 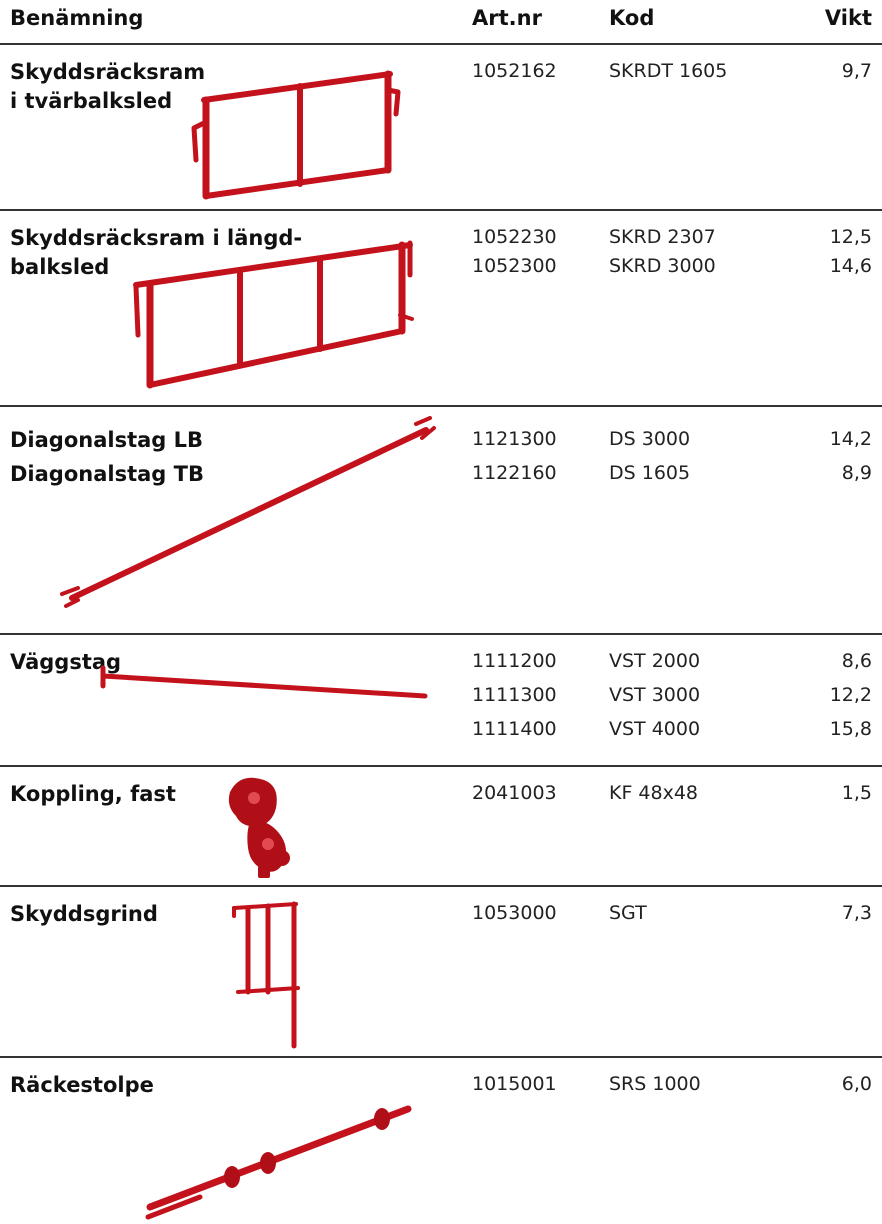 I want to click on product-section-safety-gate: Skyddsgrind 1053000 SGT 7,3, so click(x=441, y=971).